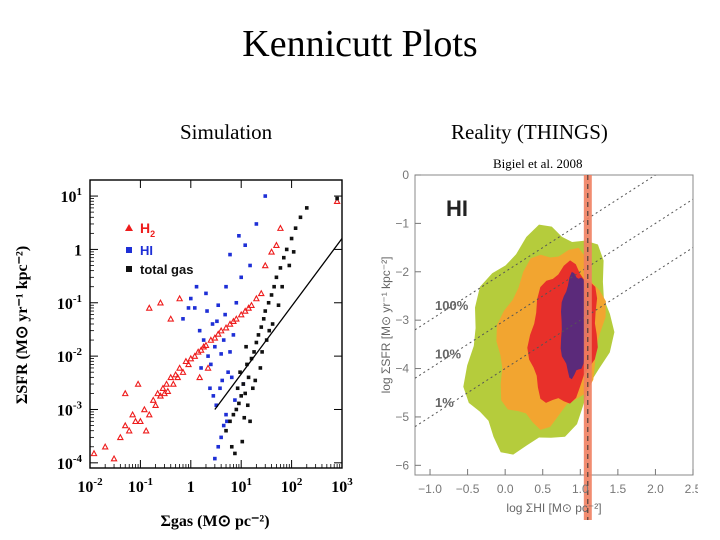 The width and height of the screenshot is (720, 540). What do you see at coordinates (542, 489) in the screenshot?
I see `x-tick-label: 0.5` at bounding box center [542, 489].